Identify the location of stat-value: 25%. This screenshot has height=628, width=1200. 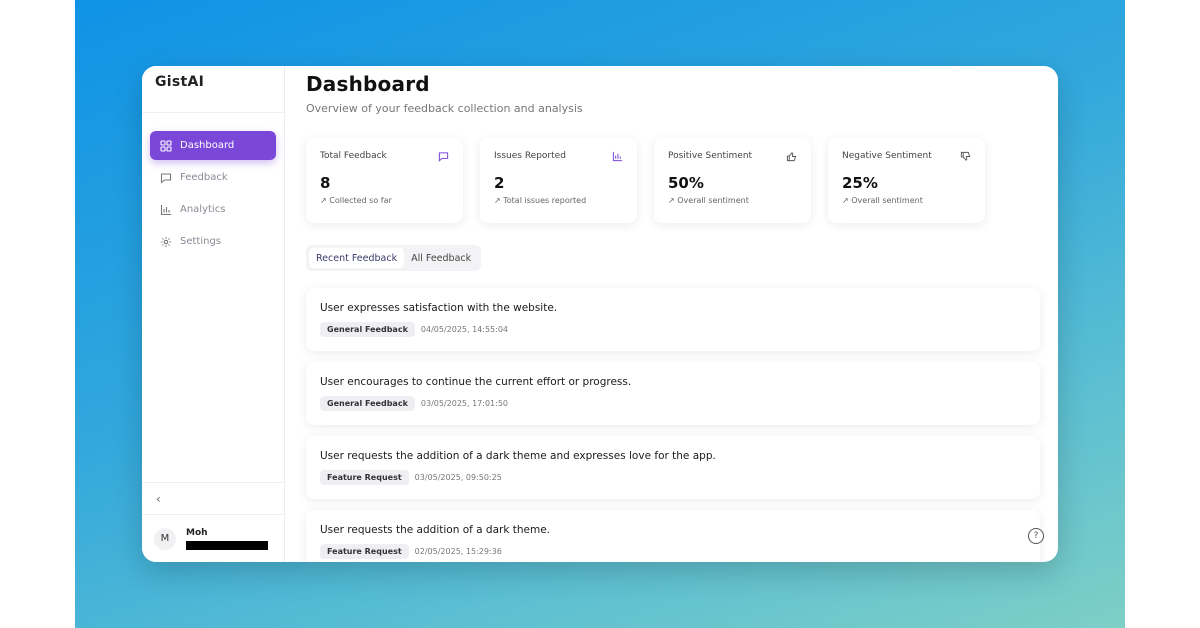
(860, 183).